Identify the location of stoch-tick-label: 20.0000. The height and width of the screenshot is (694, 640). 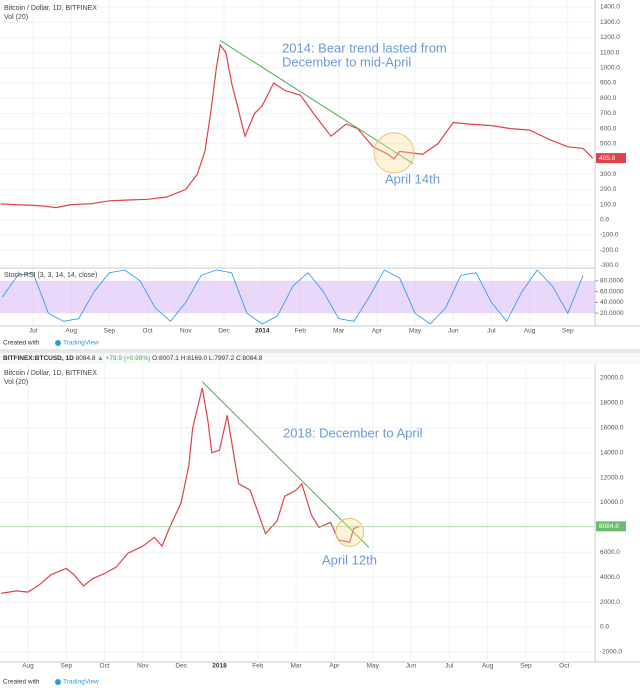
(612, 313).